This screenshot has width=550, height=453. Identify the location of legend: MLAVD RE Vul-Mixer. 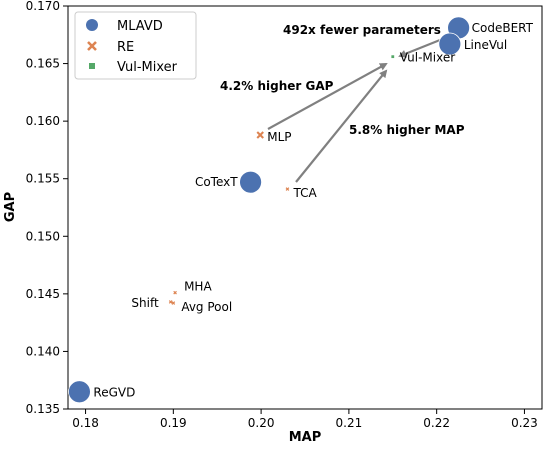
(135, 45).